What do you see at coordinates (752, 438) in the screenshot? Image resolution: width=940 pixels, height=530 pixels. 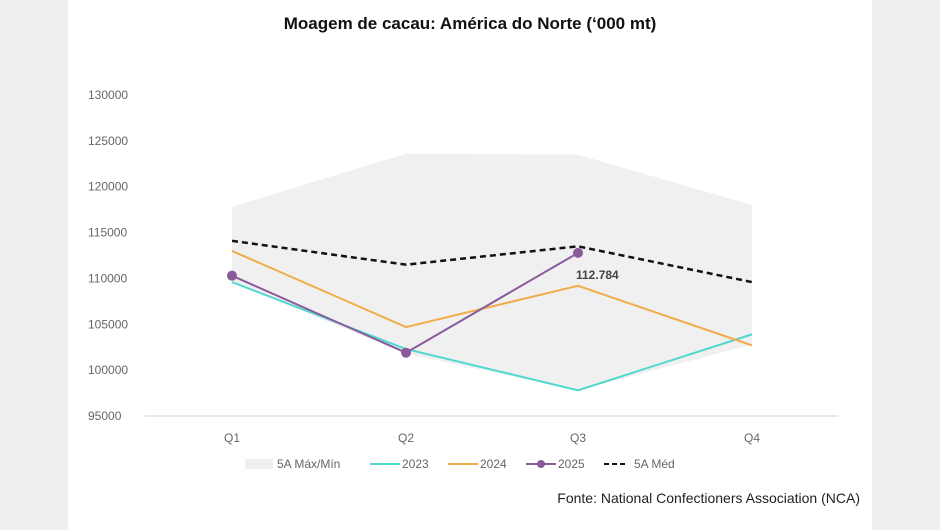 I see `x-tick-label: Q4` at bounding box center [752, 438].